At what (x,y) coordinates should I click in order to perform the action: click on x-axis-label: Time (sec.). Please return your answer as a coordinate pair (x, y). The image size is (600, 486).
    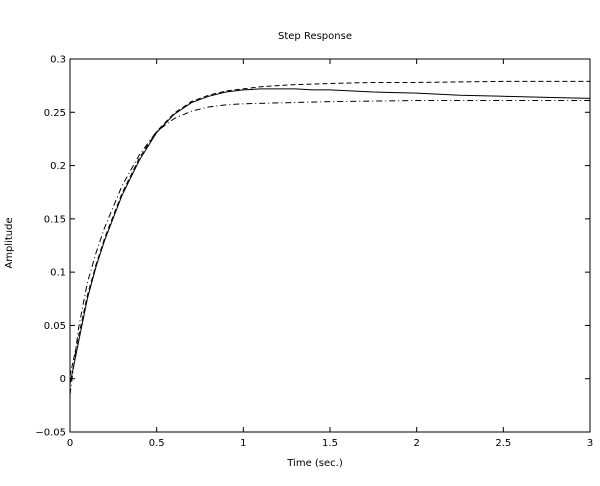
    Looking at the image, I should click on (314, 463).